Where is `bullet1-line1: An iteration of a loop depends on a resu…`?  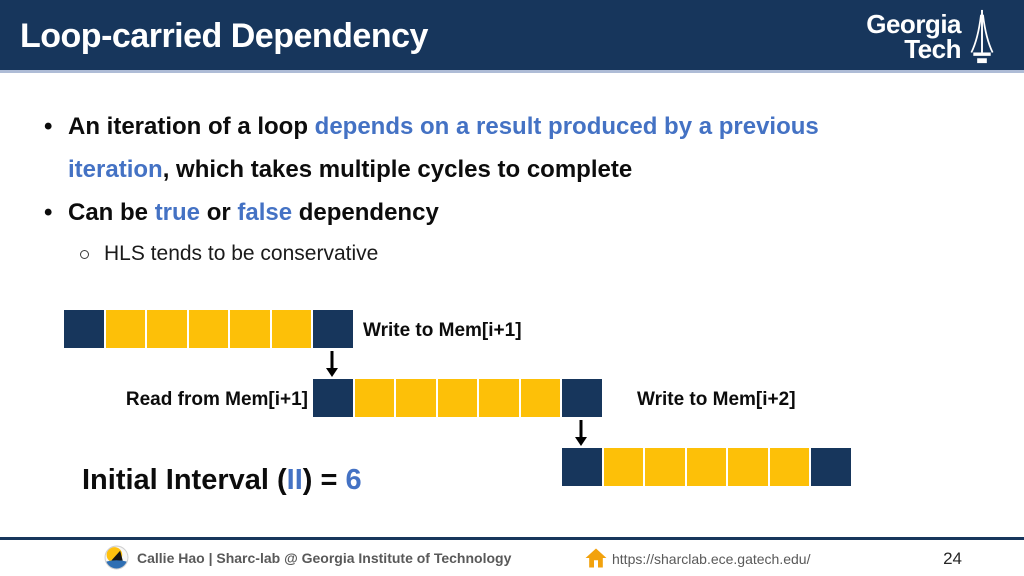
bullet1-line1: An iteration of a loop depends on a resu… is located at coordinates (443, 127).